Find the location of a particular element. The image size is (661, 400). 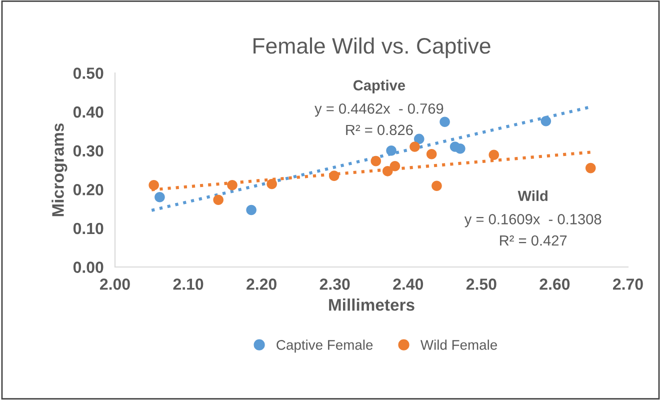

annotation: y = 0.1609x - 0.1308 is located at coordinates (533, 221).